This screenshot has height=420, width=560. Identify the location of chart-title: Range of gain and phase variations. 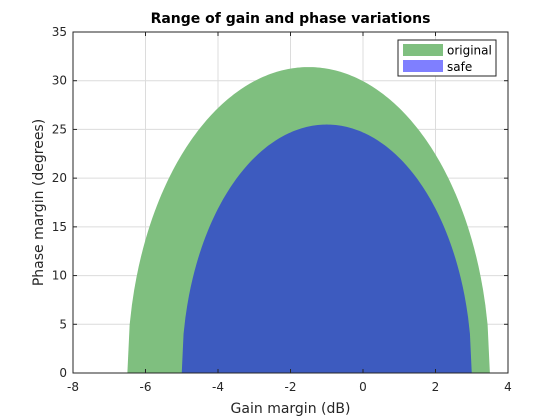
(291, 19).